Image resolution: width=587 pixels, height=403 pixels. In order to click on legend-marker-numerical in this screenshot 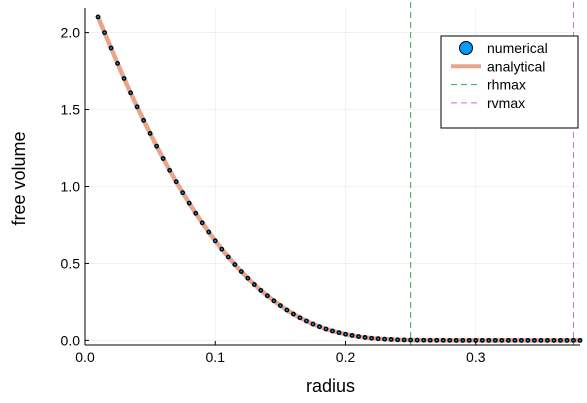, I will do `click(466, 48)`.